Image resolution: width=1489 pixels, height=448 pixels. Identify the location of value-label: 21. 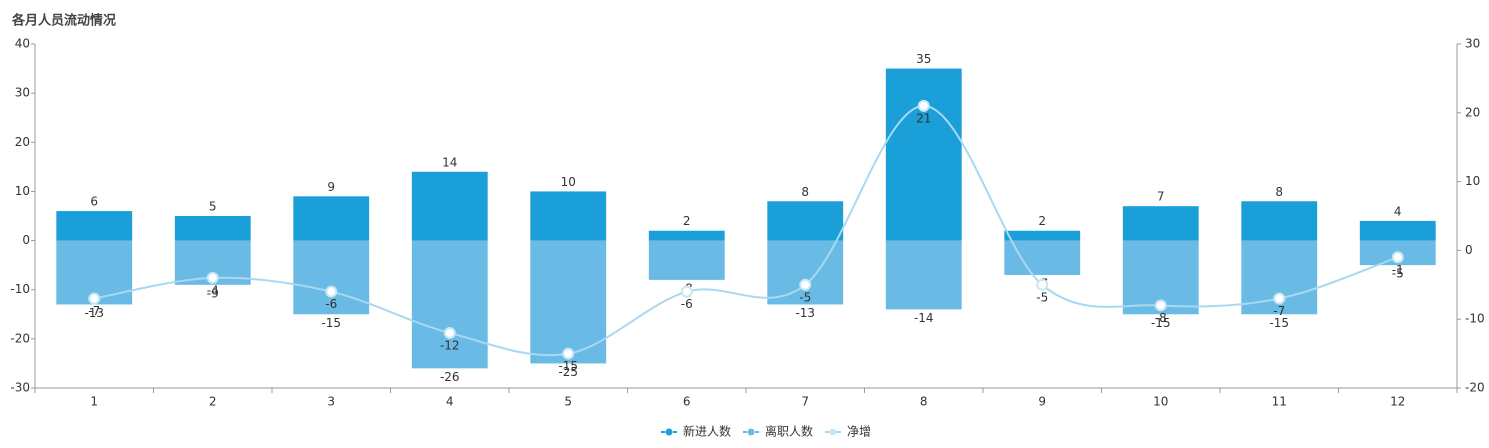
(923, 118).